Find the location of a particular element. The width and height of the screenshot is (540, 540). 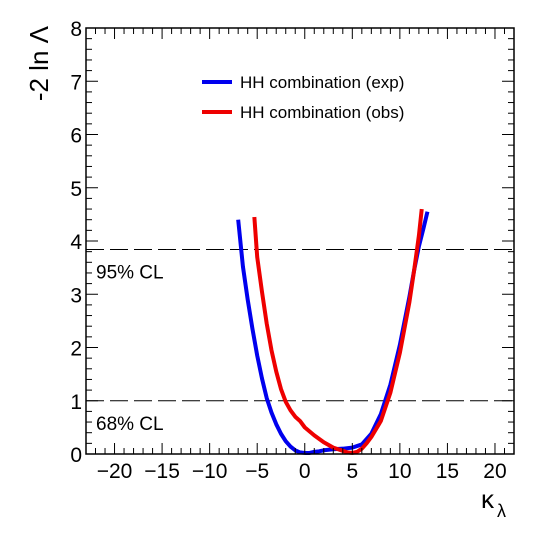

y-tick-label: 0 is located at coordinates (76, 455).